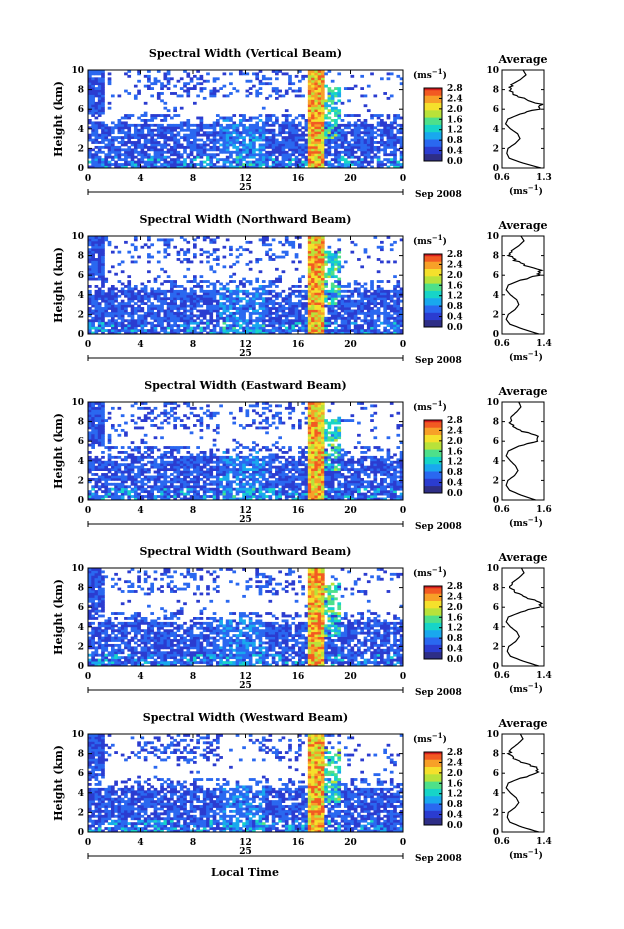 The image size is (624, 929). I want to click on y-tick-label: 4, so click(81, 296).